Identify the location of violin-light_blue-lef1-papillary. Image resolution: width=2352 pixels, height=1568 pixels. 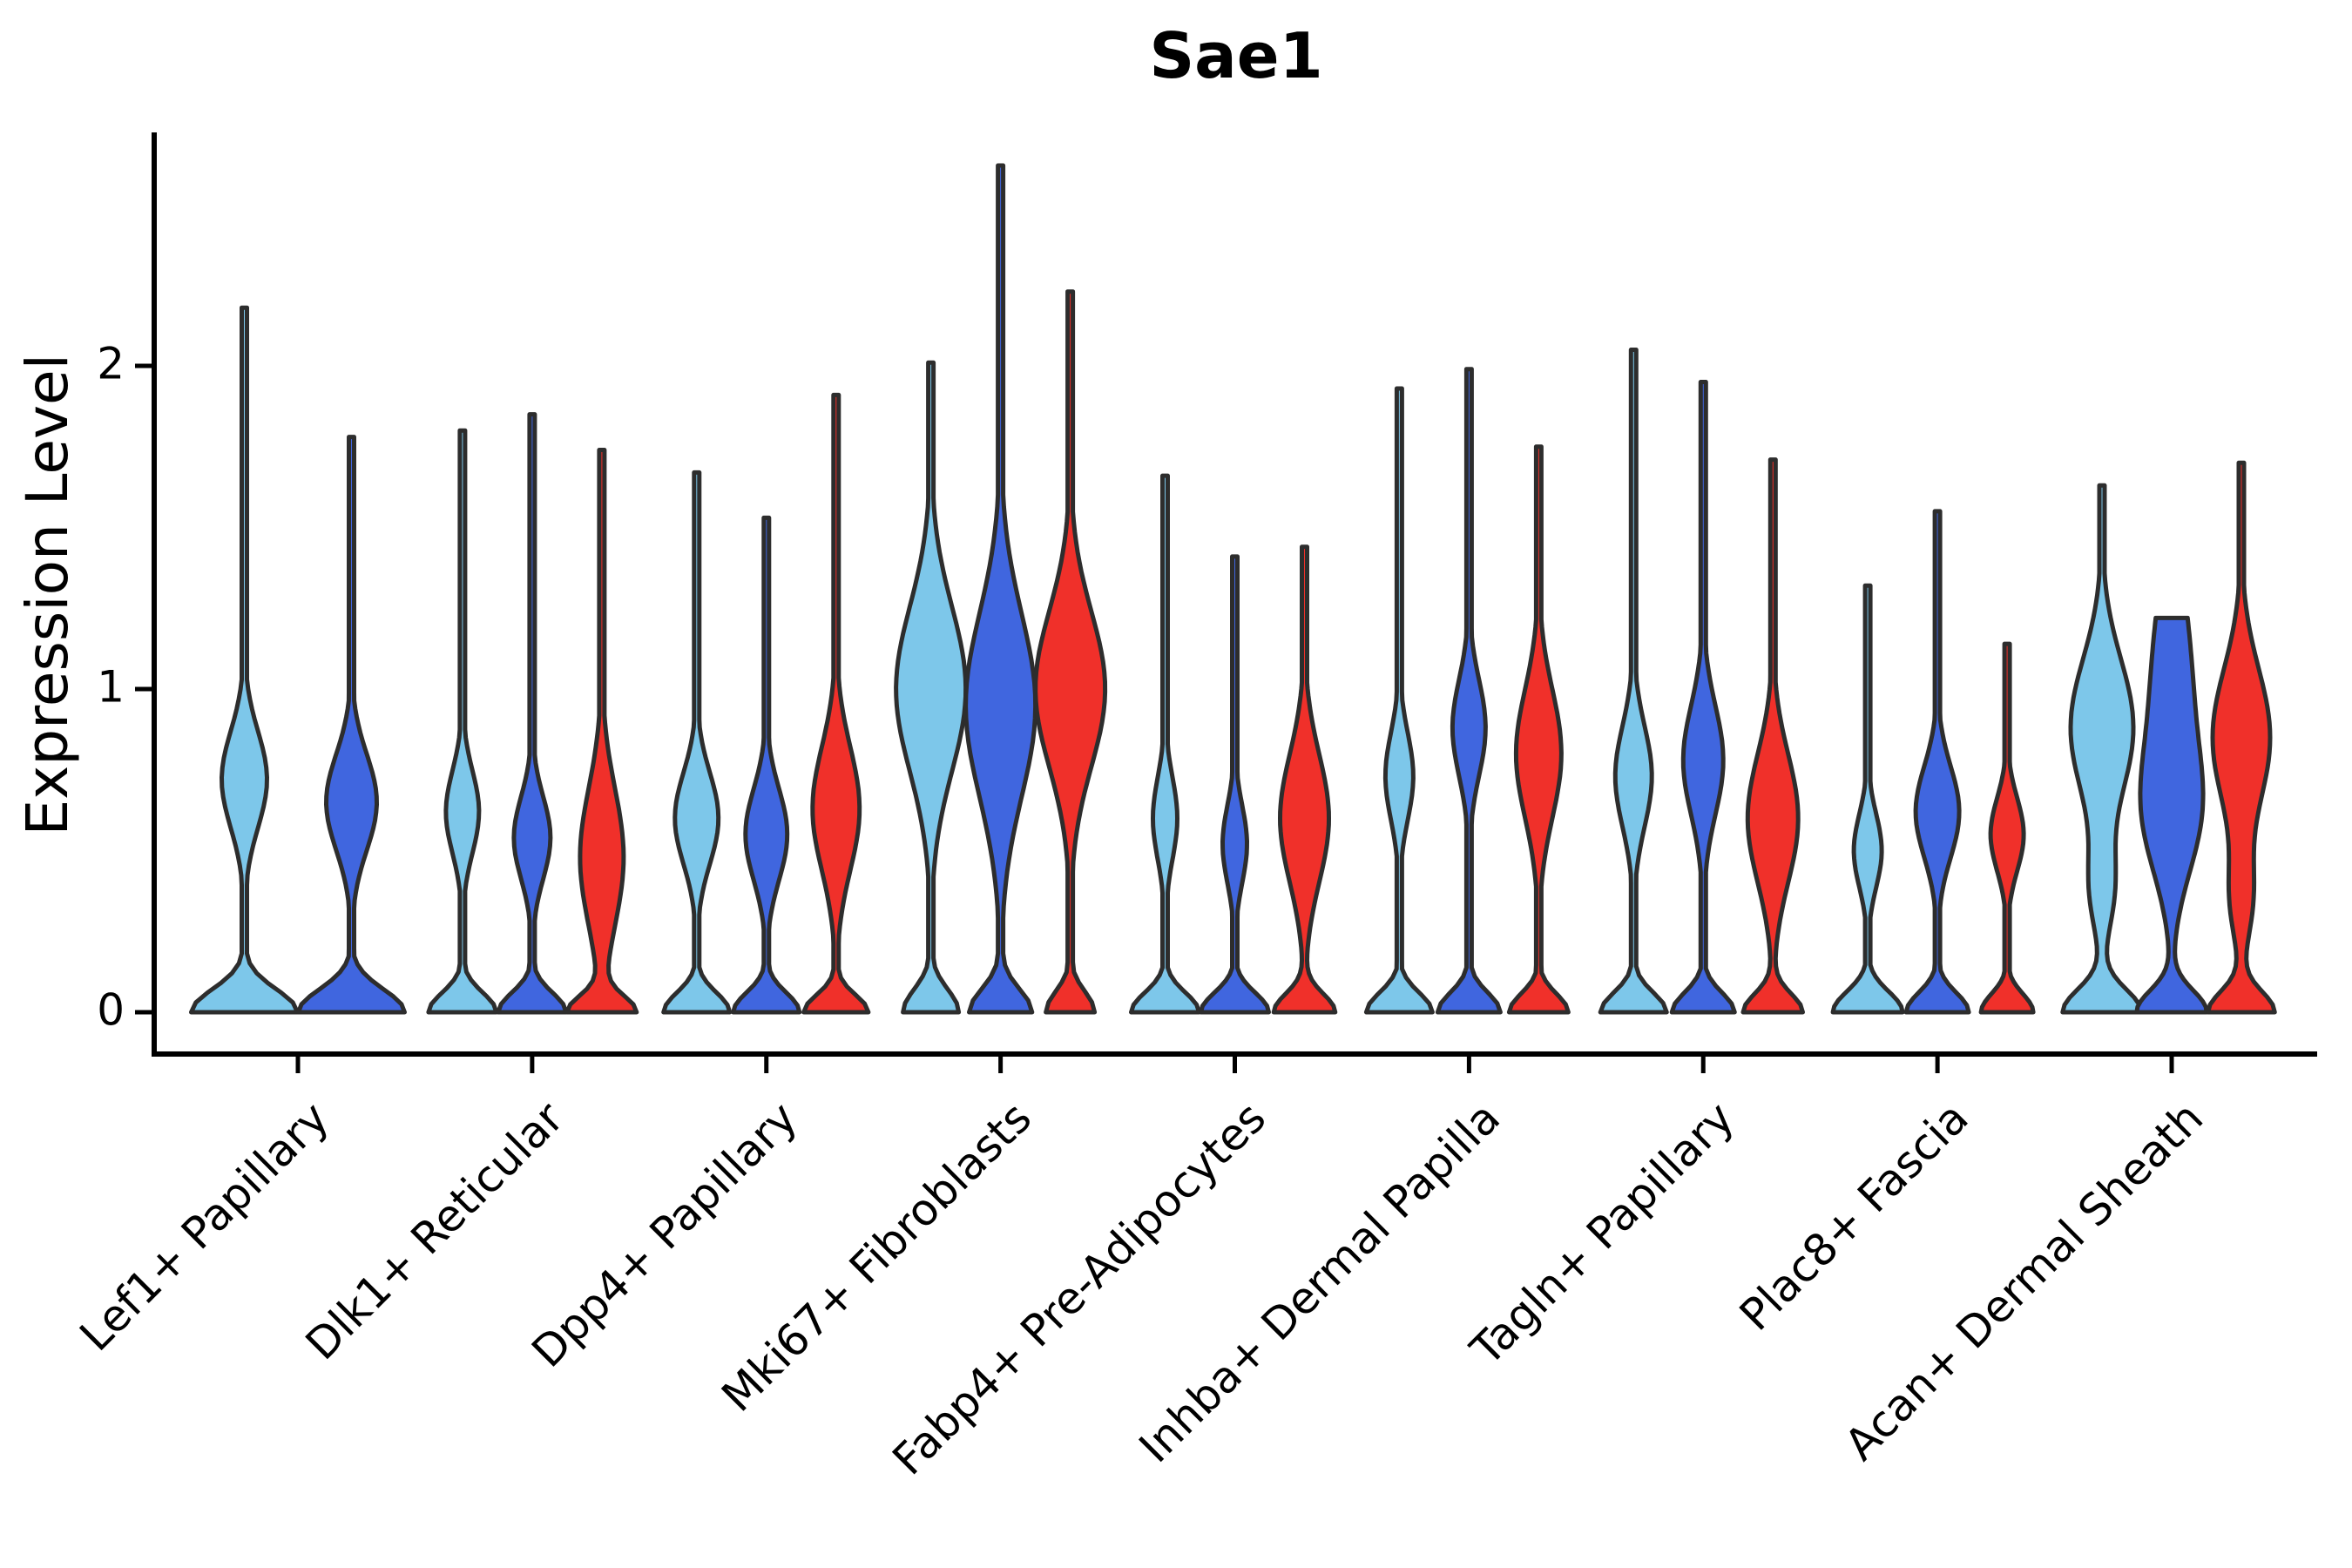
(245, 660).